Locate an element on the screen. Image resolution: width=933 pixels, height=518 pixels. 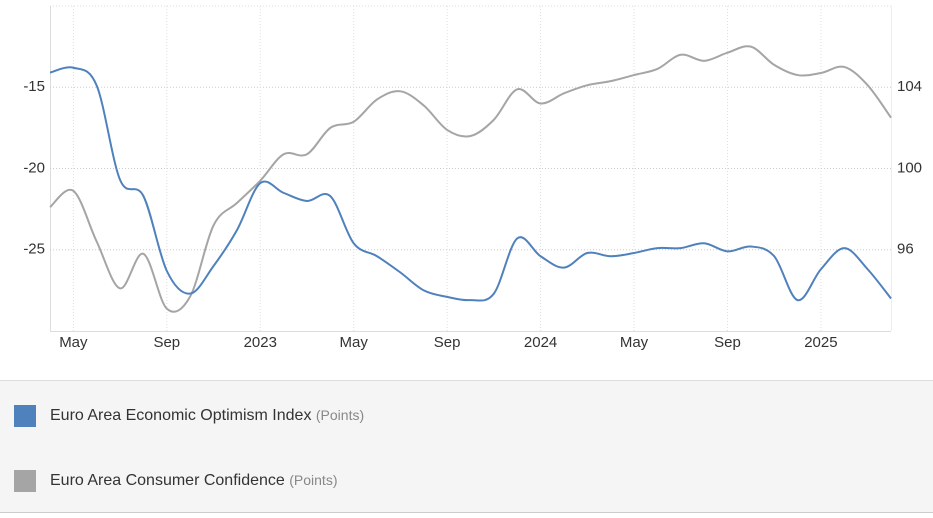
y2-tick-label: 96 is located at coordinates (905, 249).